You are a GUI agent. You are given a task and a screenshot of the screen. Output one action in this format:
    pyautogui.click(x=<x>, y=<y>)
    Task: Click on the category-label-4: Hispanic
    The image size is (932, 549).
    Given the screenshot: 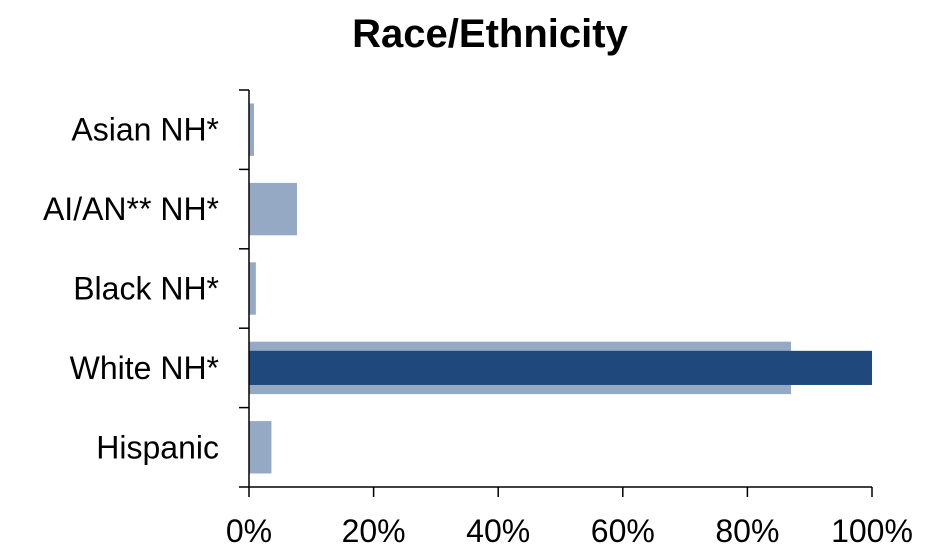 What is the action you would take?
    pyautogui.click(x=157, y=447)
    